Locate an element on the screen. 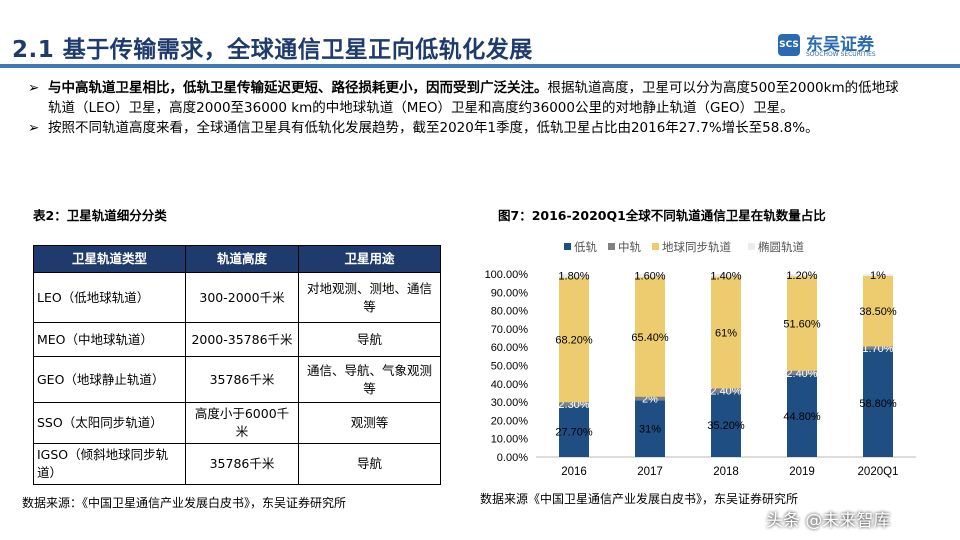 Image resolution: width=960 pixels, height=540 pixels. table-cell: SSO（太阳同步轨道） is located at coordinates (109, 423).